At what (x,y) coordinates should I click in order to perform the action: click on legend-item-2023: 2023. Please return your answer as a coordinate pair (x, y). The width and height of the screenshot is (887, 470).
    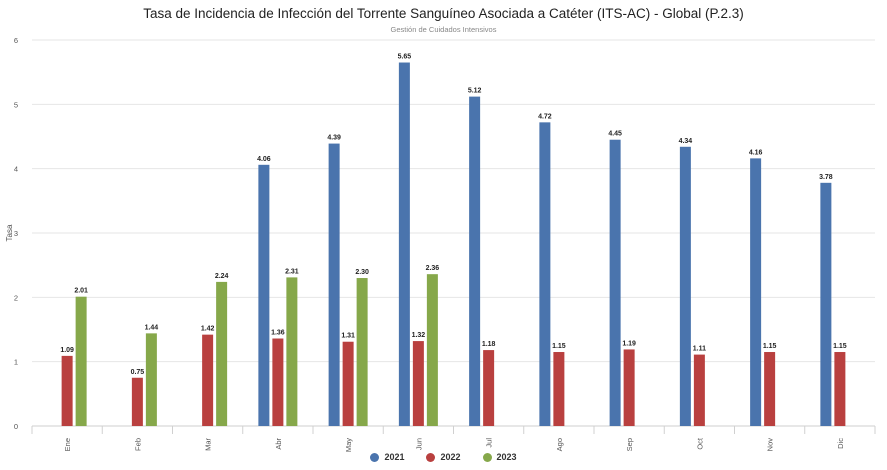
    Looking at the image, I should click on (499, 457).